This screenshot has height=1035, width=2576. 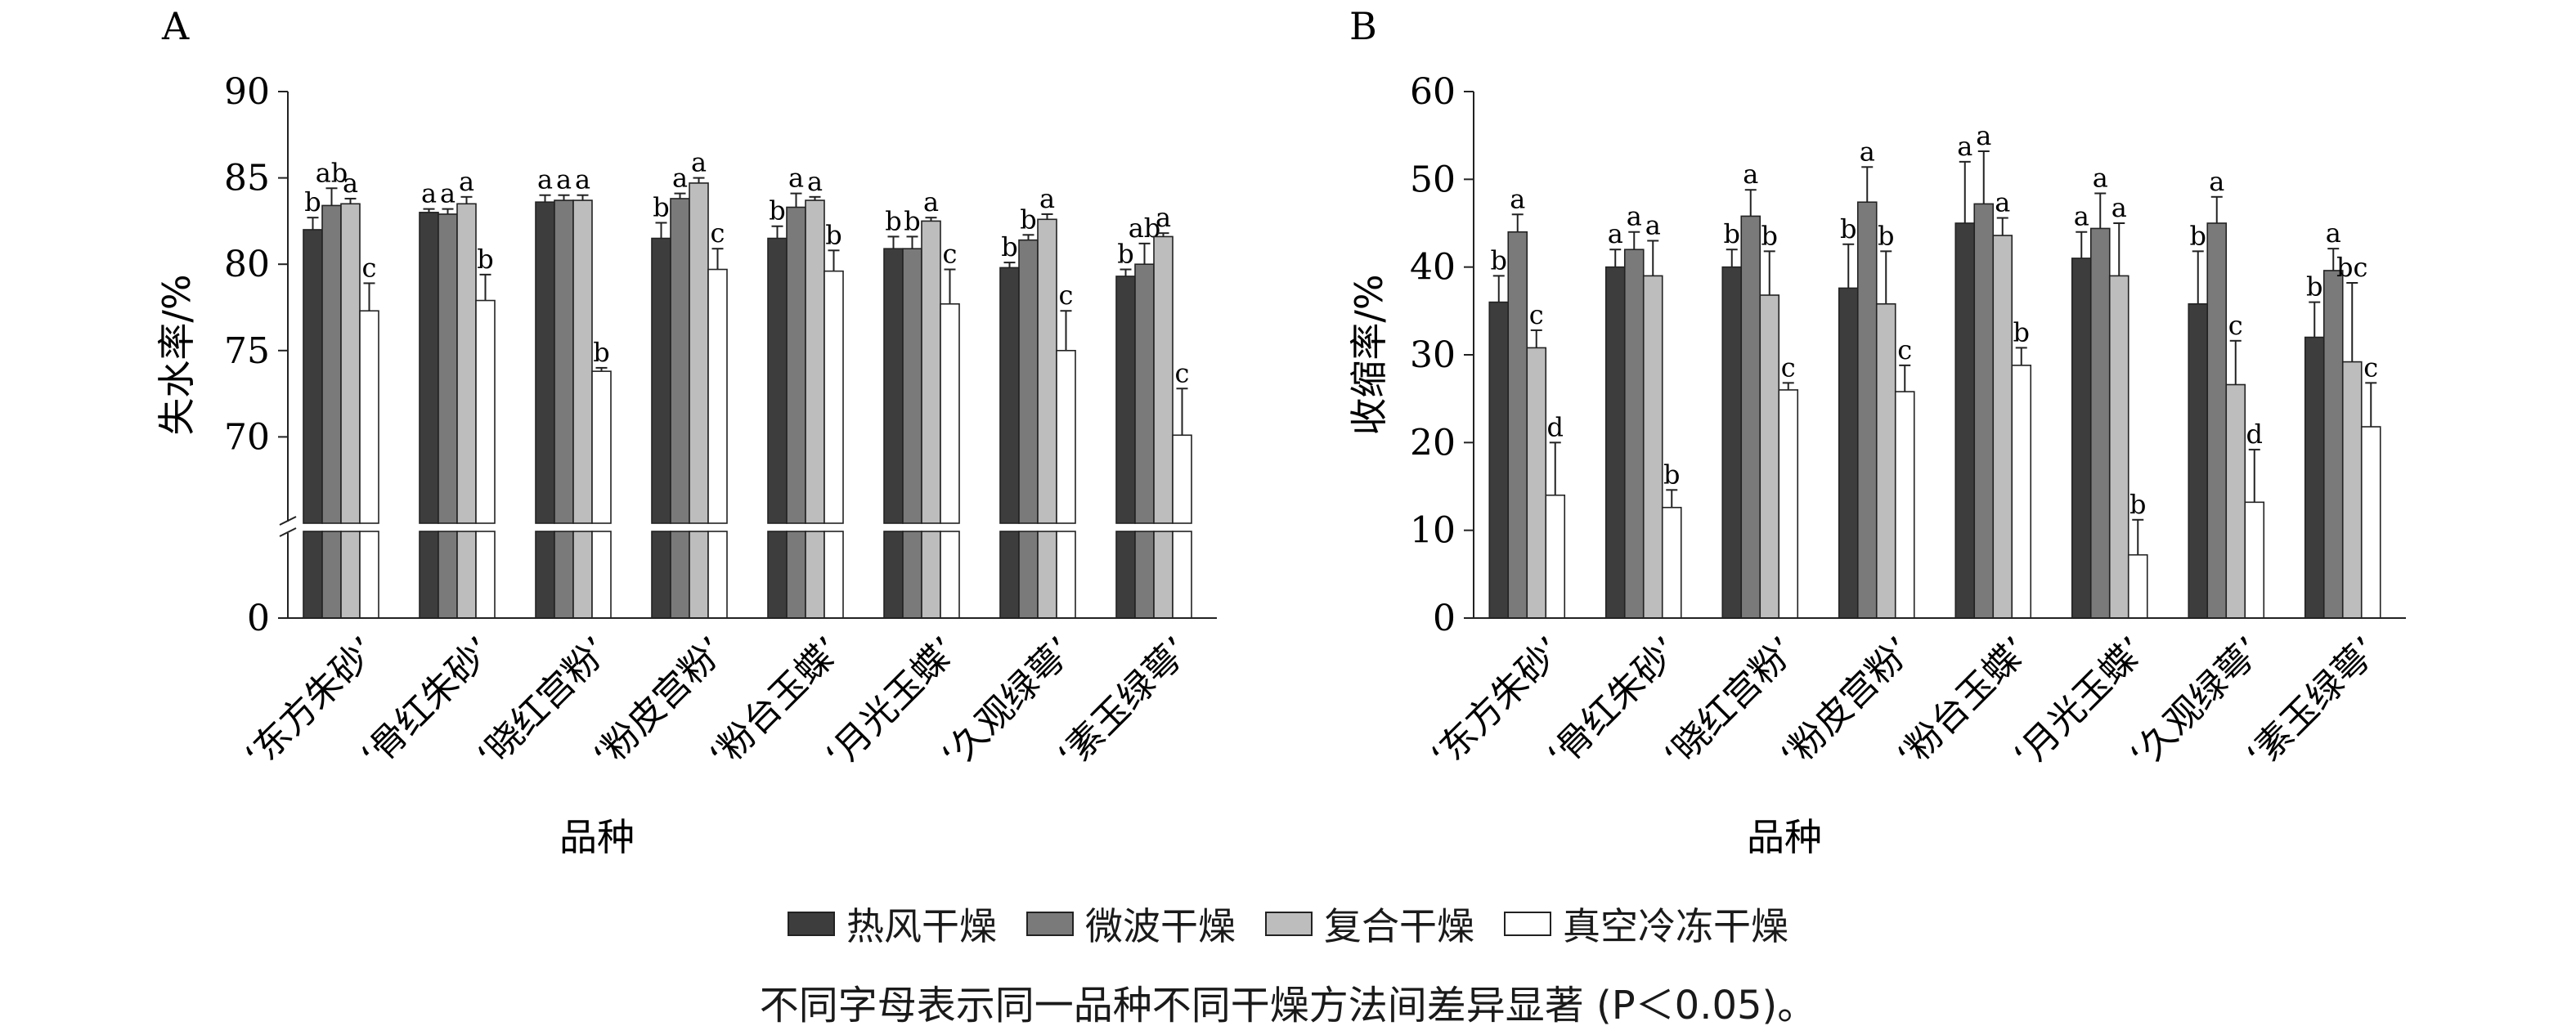 I want to click on legend-item-hot-air: 热风干燥, so click(x=893, y=924).